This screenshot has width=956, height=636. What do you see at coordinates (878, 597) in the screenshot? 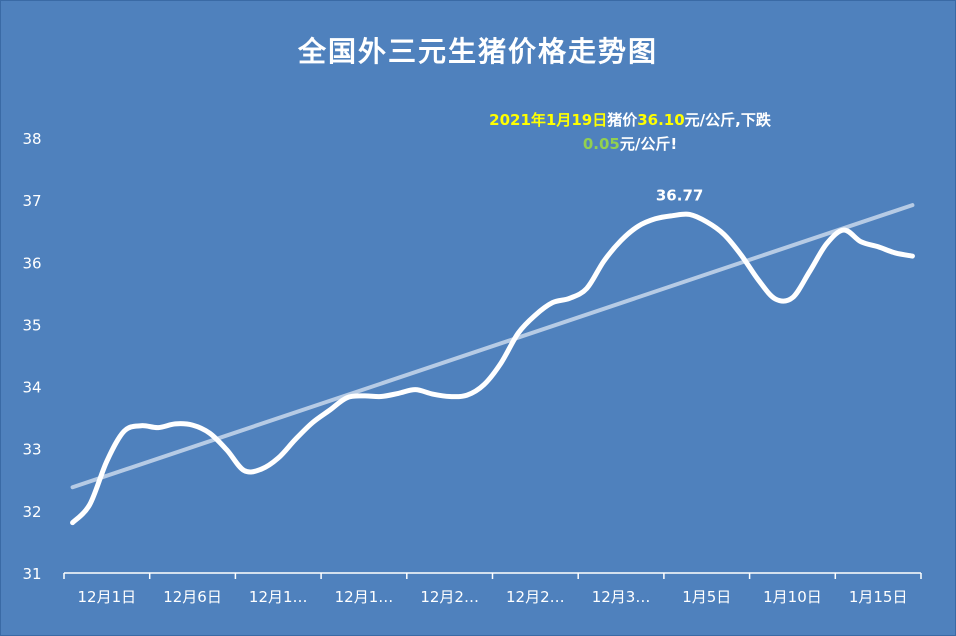
I see `x-tick-label: 1月15日` at bounding box center [878, 597].